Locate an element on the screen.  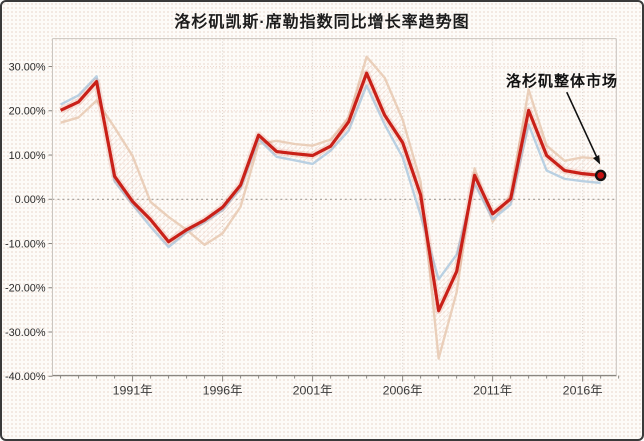
x-axis-label: 2011年 is located at coordinates (492, 390).